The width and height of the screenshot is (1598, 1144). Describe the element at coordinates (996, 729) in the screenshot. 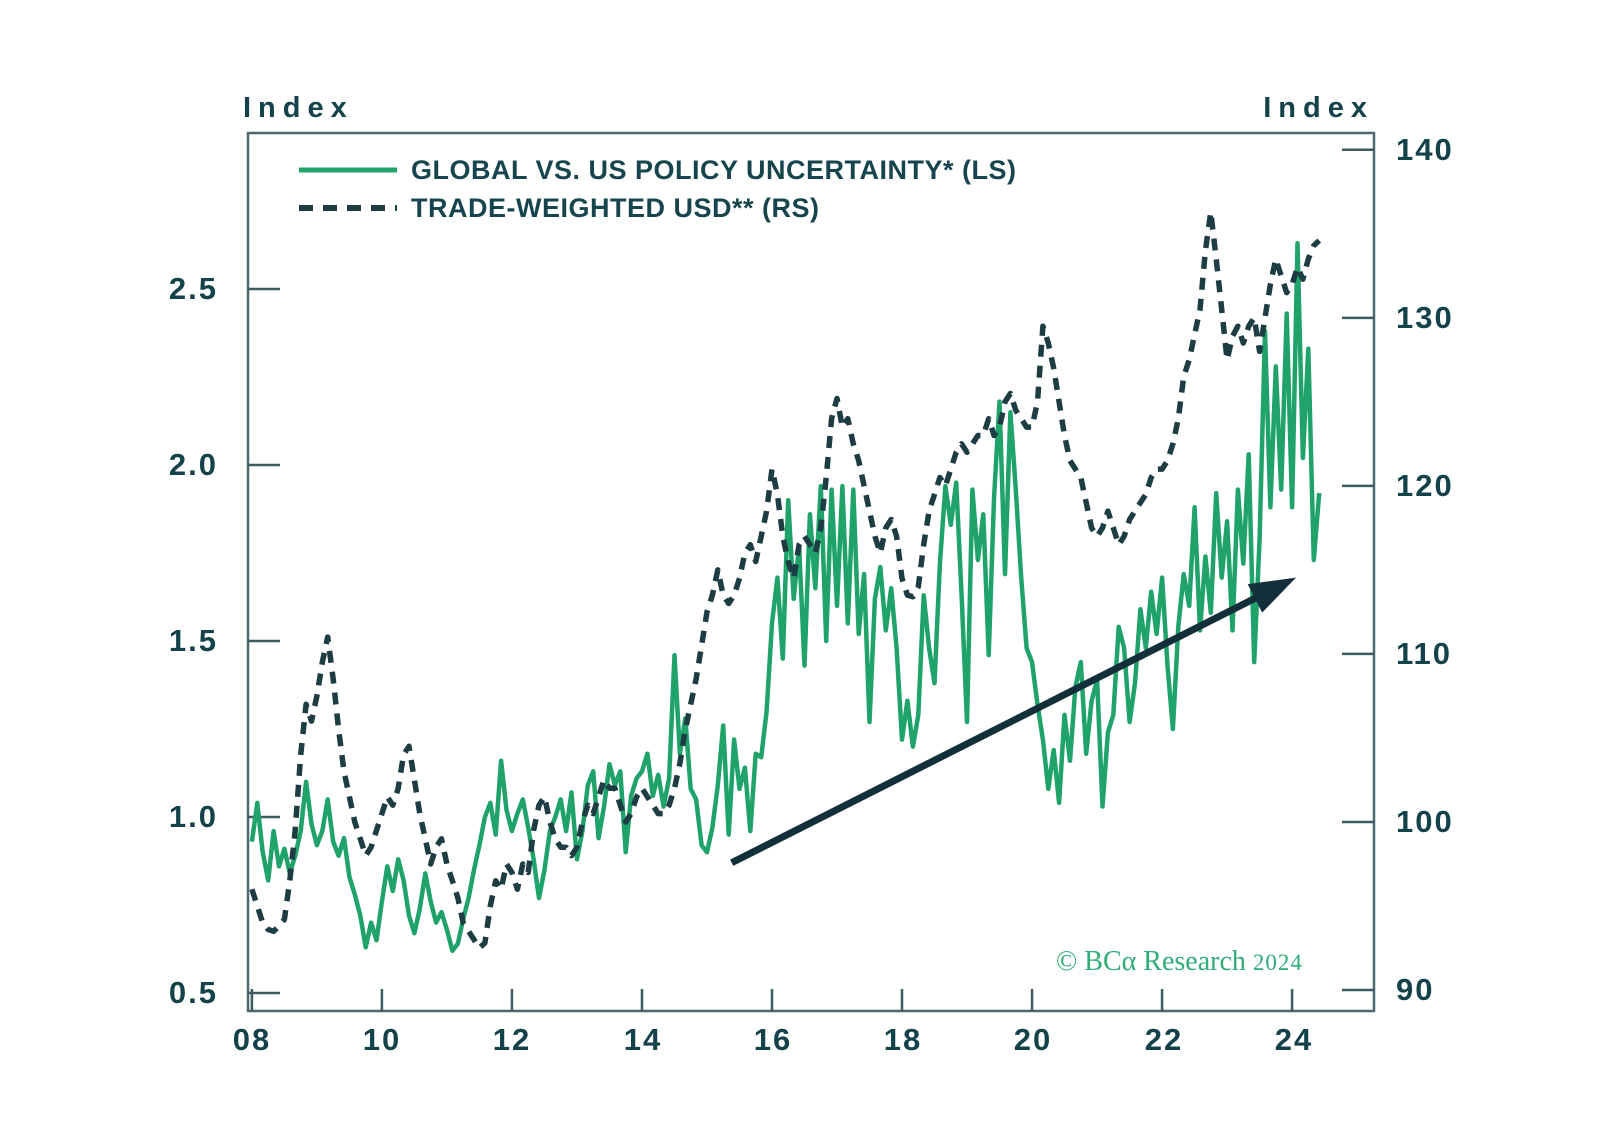

I see `trend-arrow-shaft` at that location.